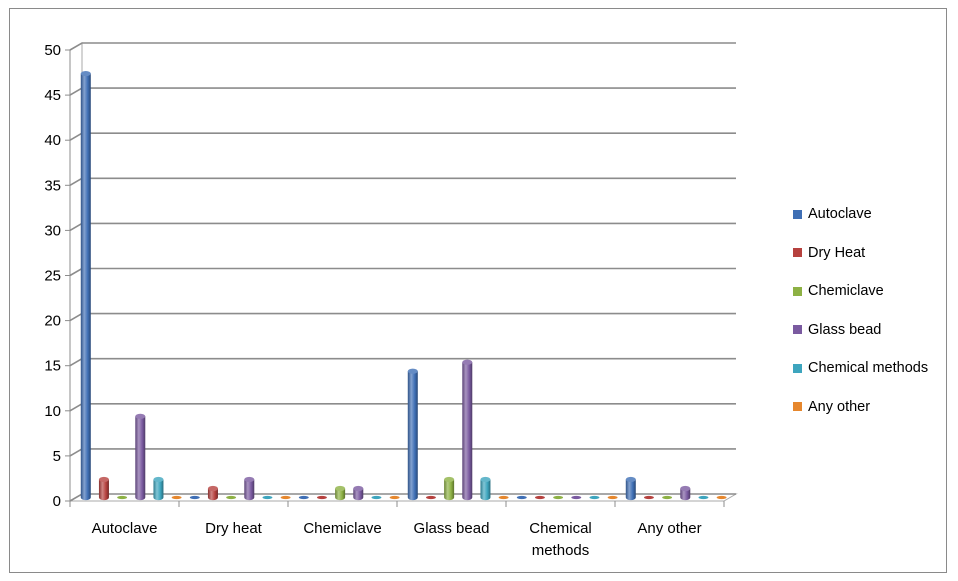 The height and width of the screenshot is (581, 958). What do you see at coordinates (52, 140) in the screenshot?
I see `y-tick-label: 40` at bounding box center [52, 140].